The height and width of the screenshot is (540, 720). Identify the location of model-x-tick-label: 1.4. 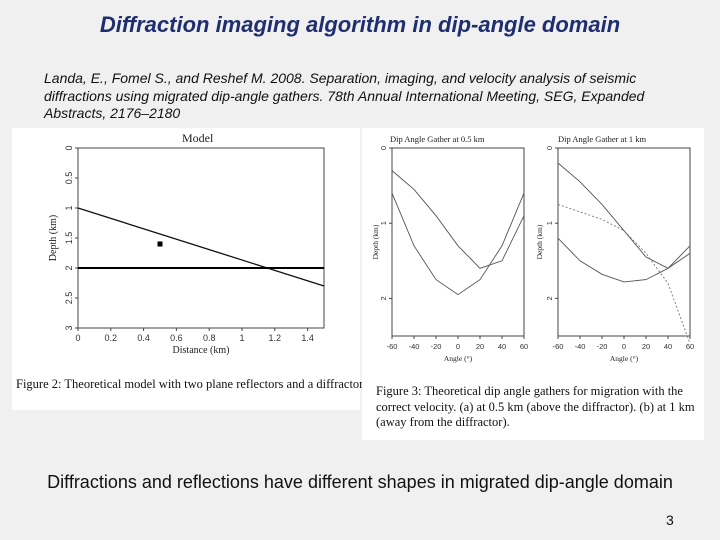
(307, 338).